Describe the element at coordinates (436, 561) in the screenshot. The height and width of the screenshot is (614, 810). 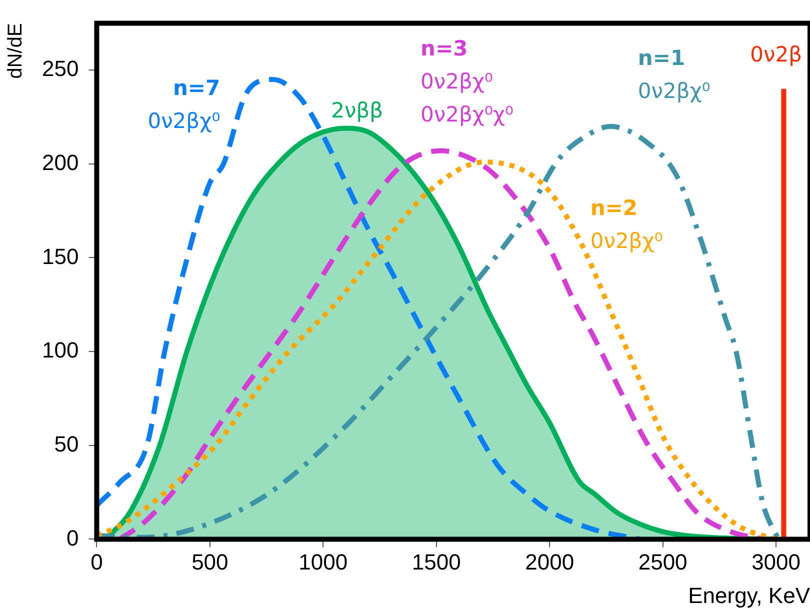
I see `x-tick-label: 1500` at that location.